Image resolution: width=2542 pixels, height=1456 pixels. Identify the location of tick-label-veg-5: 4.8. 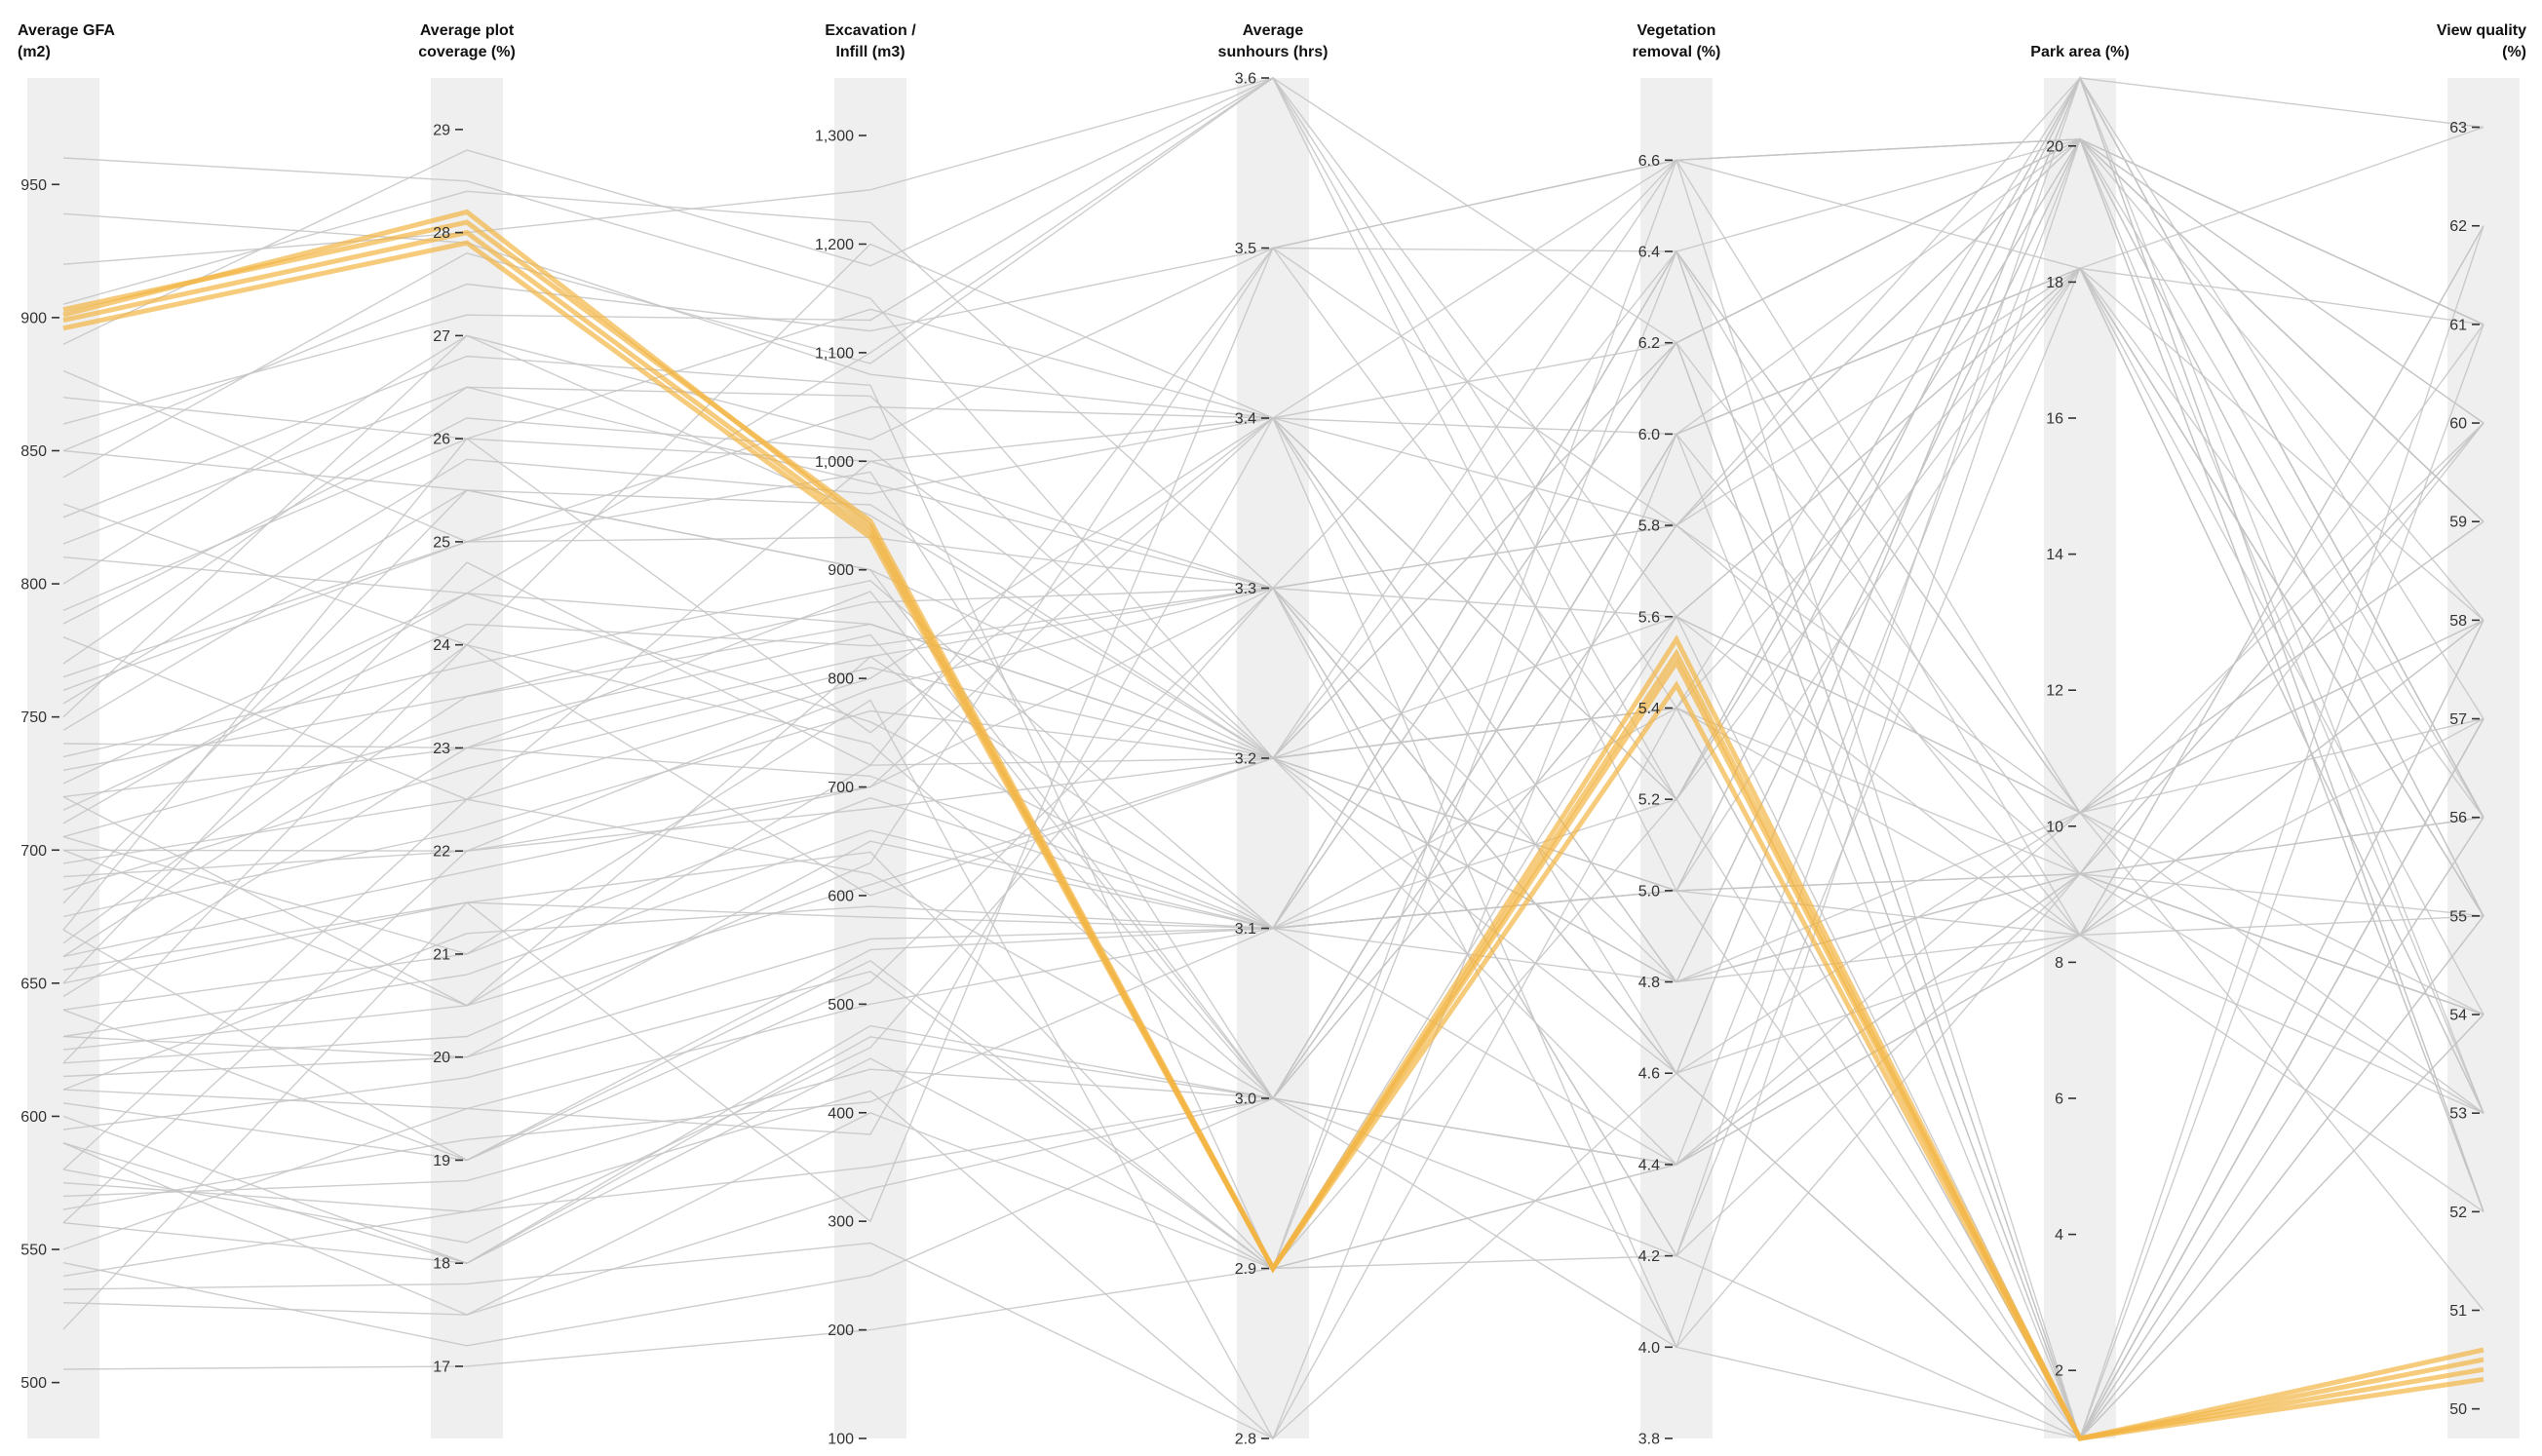
(1649, 983).